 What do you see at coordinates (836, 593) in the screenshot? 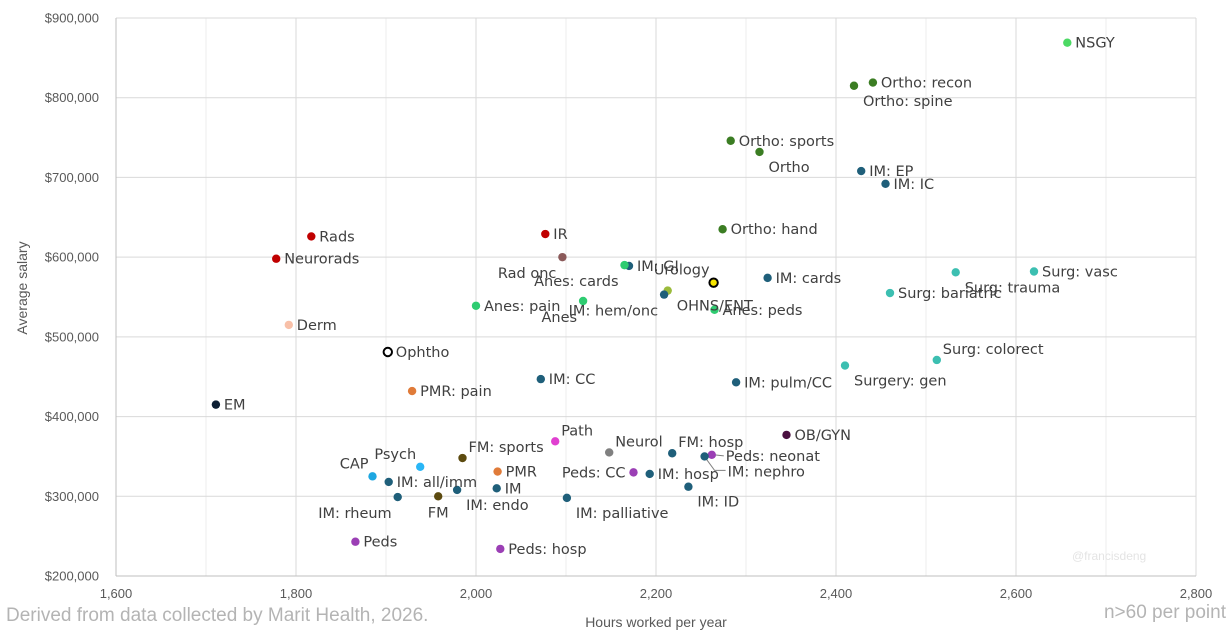
I see `x-tick-label: 2,400` at bounding box center [836, 593].